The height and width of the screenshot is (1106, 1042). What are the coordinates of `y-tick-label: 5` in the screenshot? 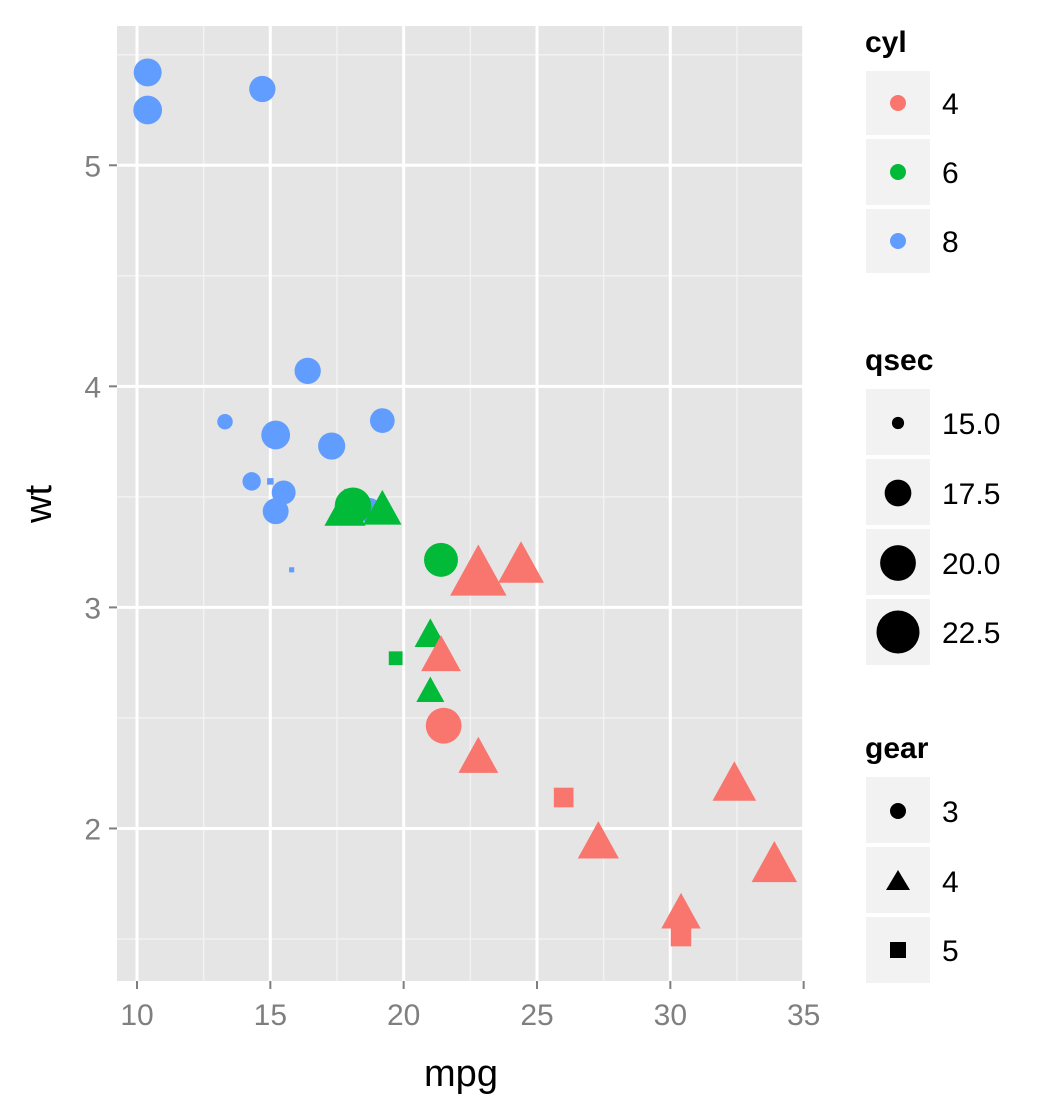 It's located at (92, 166).